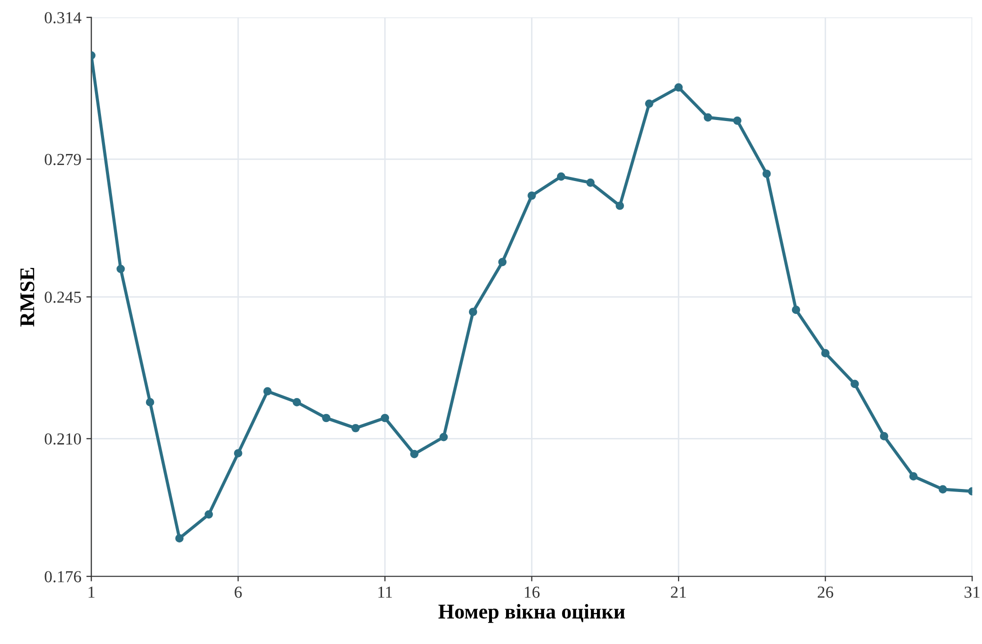 The image size is (982, 644). Describe the element at coordinates (678, 592) in the screenshot. I see `x-tick-label: 21` at that location.